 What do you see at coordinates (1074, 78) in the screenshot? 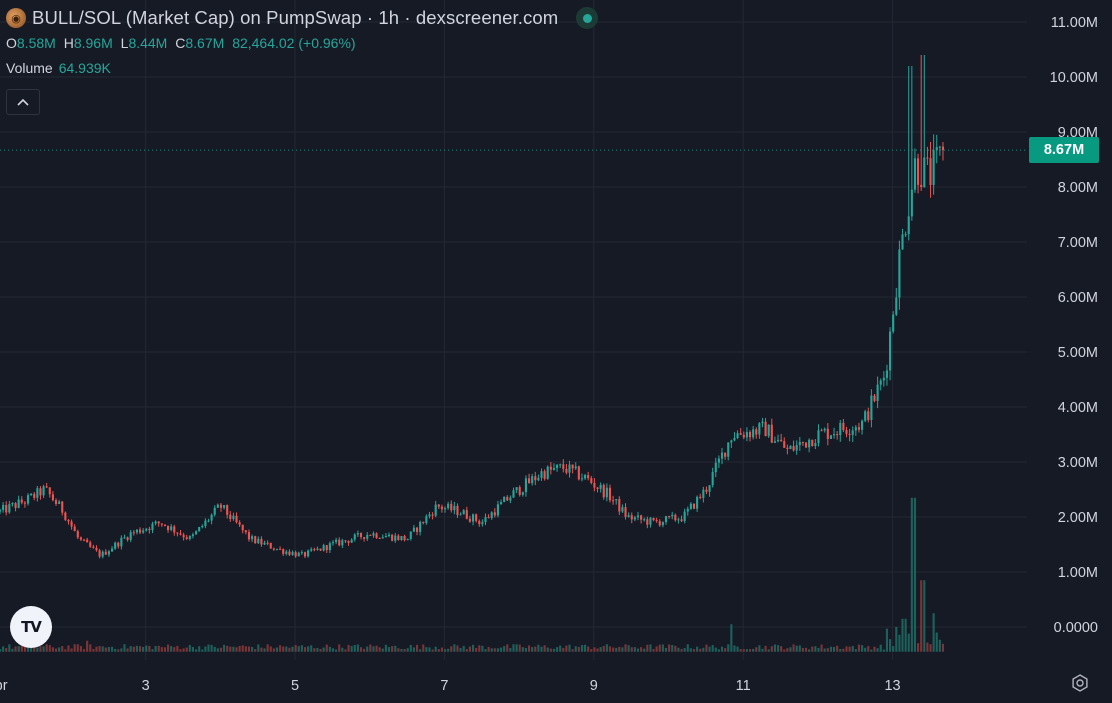
I see `y-tick-label: 10.00M` at bounding box center [1074, 78].